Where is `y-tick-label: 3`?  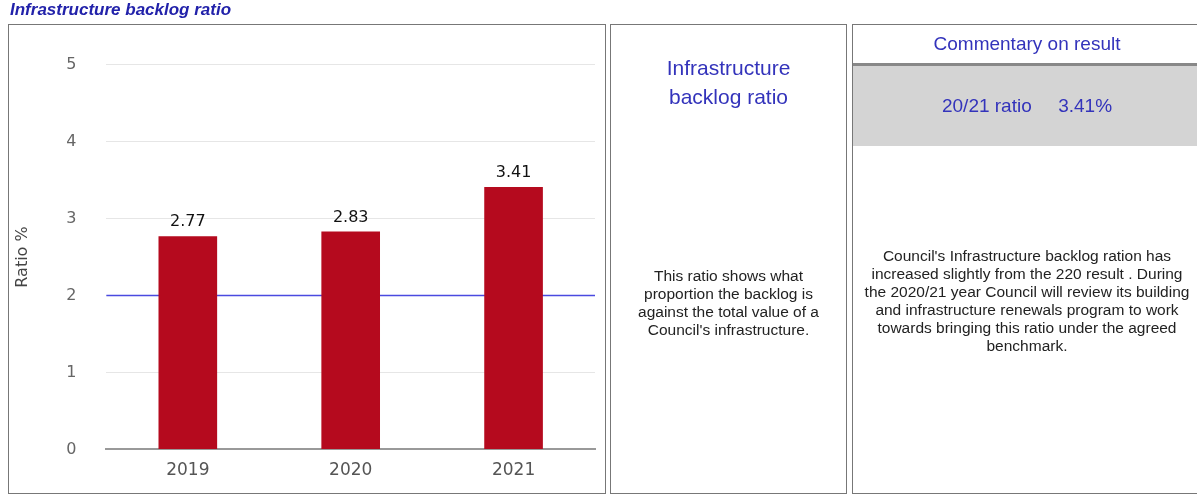 y-tick-label: 3 is located at coordinates (71, 217).